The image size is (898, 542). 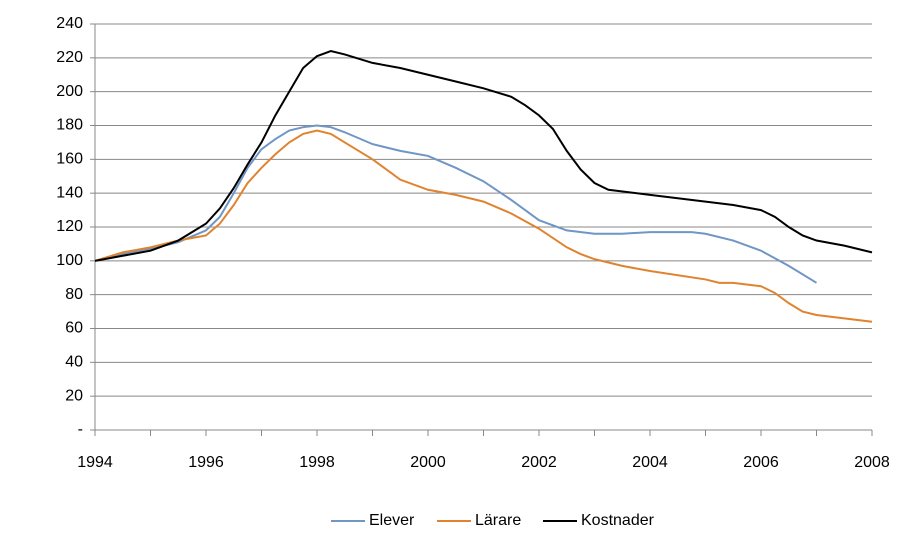 What do you see at coordinates (69, 159) in the screenshot?
I see `y-tick-label: 160` at bounding box center [69, 159].